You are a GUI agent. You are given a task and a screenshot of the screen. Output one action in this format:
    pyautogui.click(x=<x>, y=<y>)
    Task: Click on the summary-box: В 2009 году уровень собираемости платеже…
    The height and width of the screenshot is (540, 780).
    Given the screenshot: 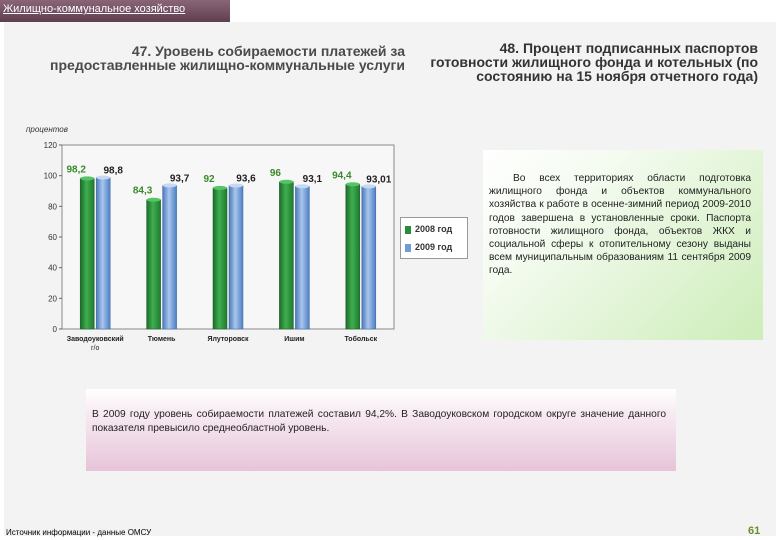 What is the action you would take?
    pyautogui.click(x=381, y=430)
    